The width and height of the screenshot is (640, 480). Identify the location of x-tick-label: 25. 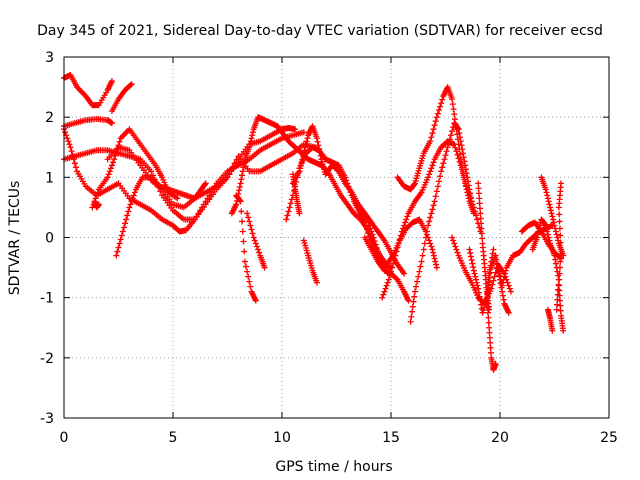
(609, 438).